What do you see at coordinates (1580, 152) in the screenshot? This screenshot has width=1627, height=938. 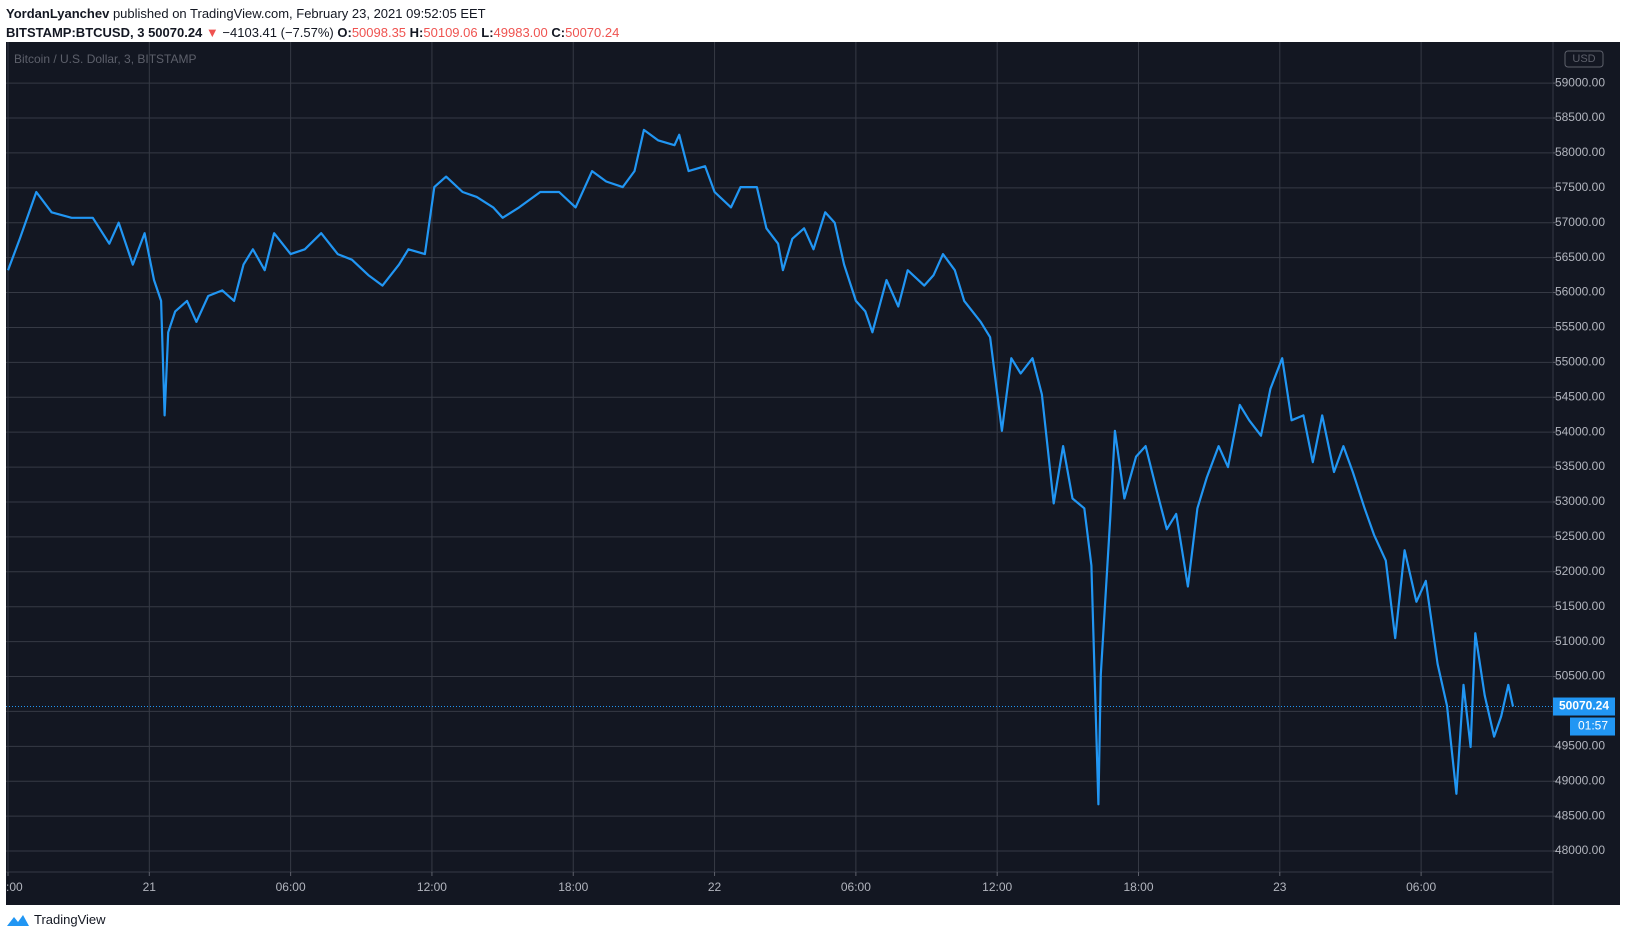 I see `y-tick-label: 58000.00` at bounding box center [1580, 152].